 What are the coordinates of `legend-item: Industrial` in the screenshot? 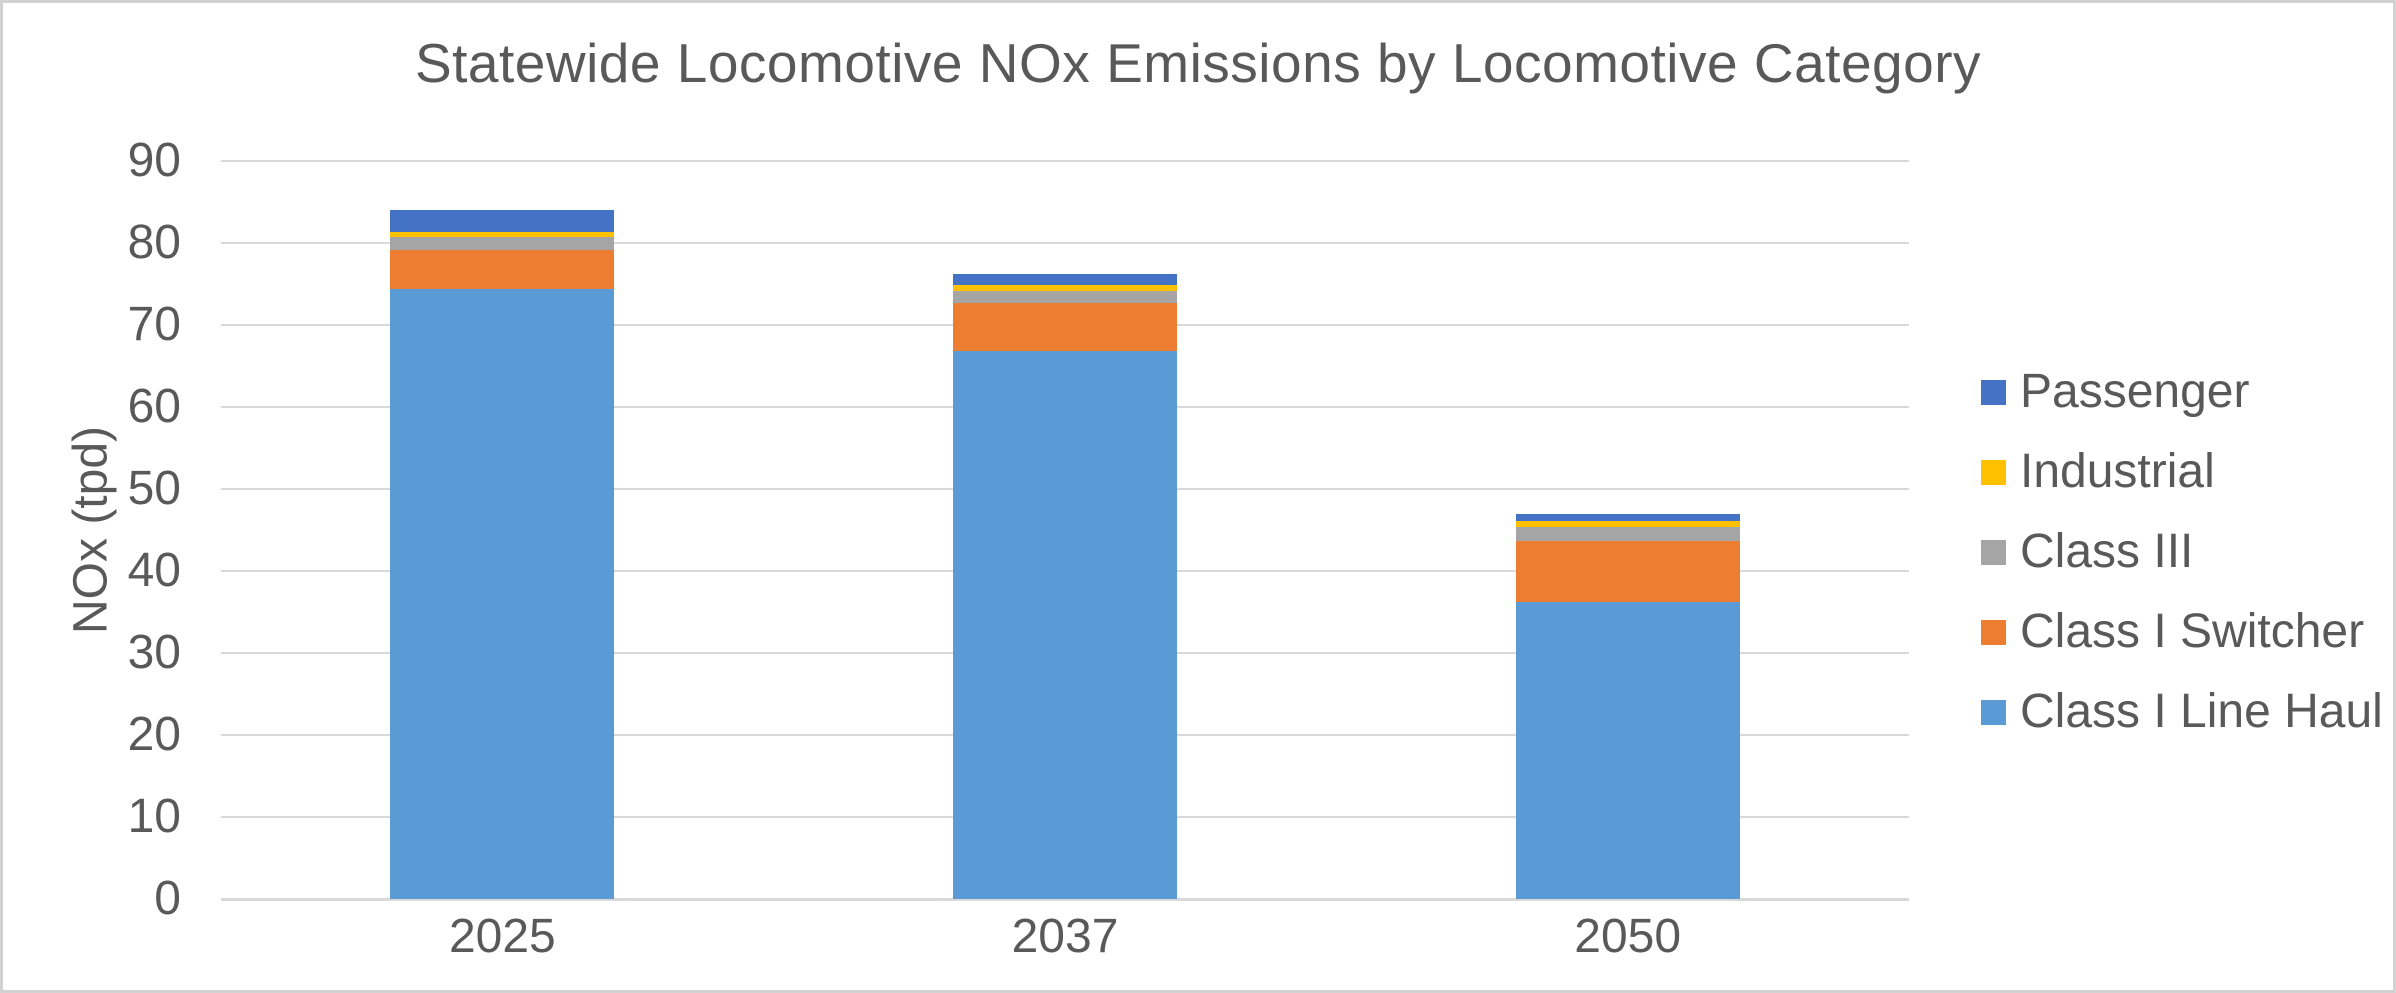 It's located at (2098, 472).